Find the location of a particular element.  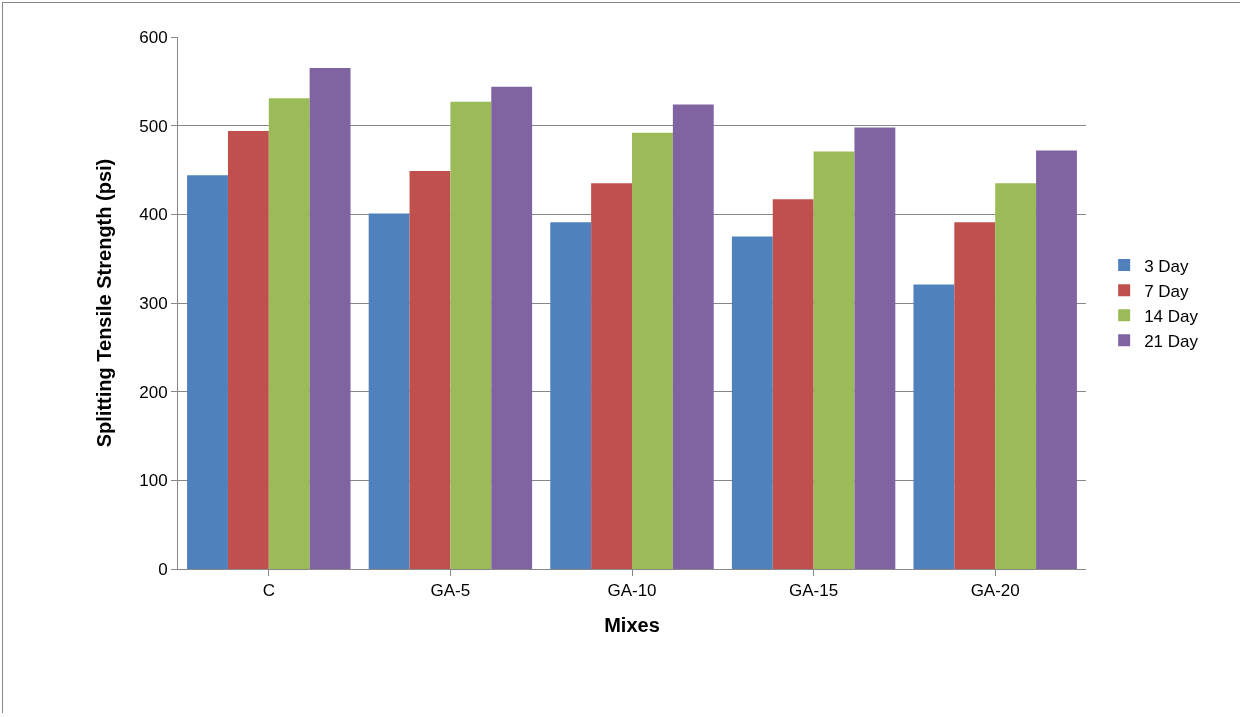

legend-label: 3 Day is located at coordinates (1167, 266).